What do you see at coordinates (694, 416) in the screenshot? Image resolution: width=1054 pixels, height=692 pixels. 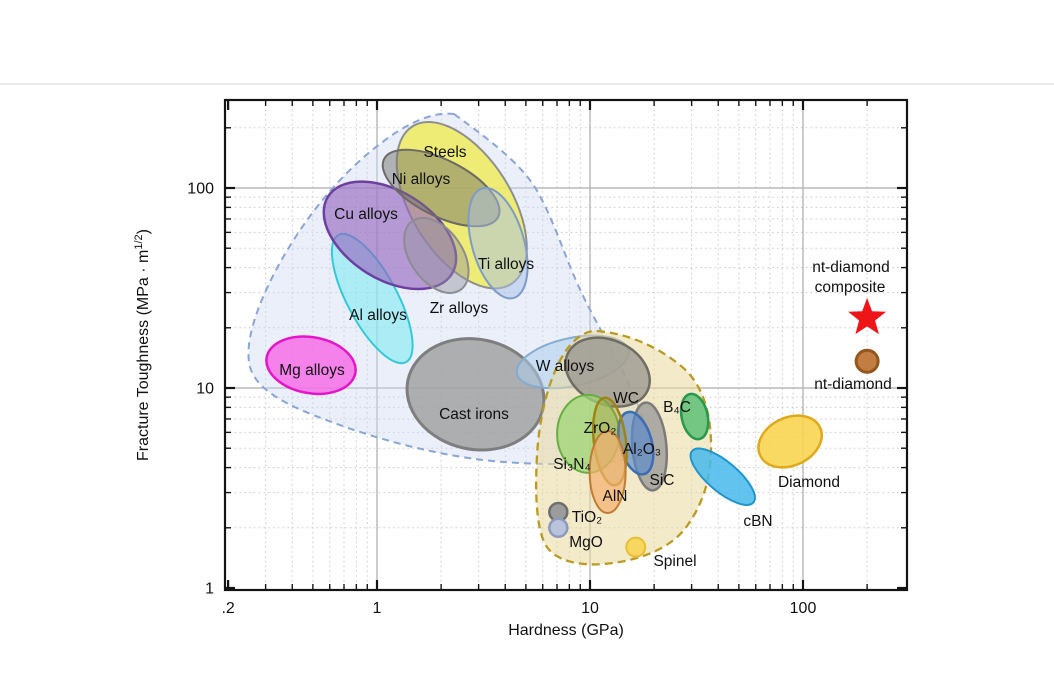 I see `region-b4c` at bounding box center [694, 416].